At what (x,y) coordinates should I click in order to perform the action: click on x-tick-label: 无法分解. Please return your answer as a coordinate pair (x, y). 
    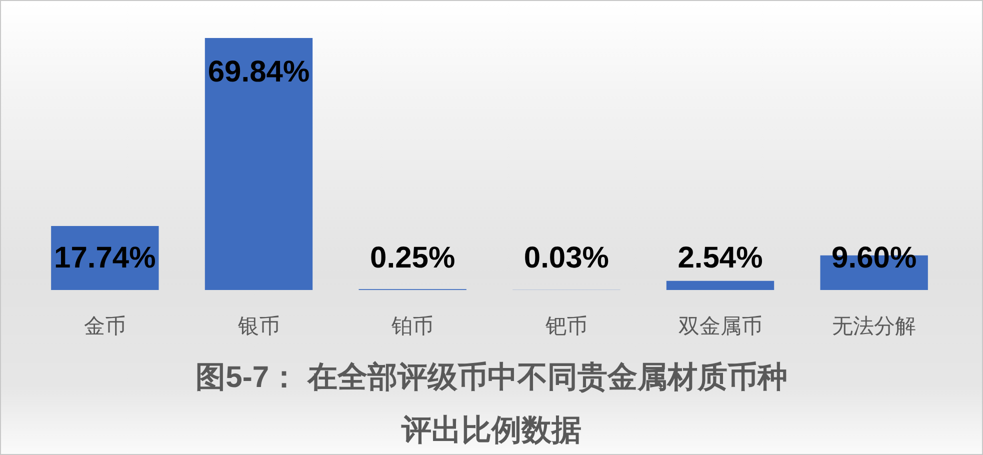
    Looking at the image, I should click on (874, 326).